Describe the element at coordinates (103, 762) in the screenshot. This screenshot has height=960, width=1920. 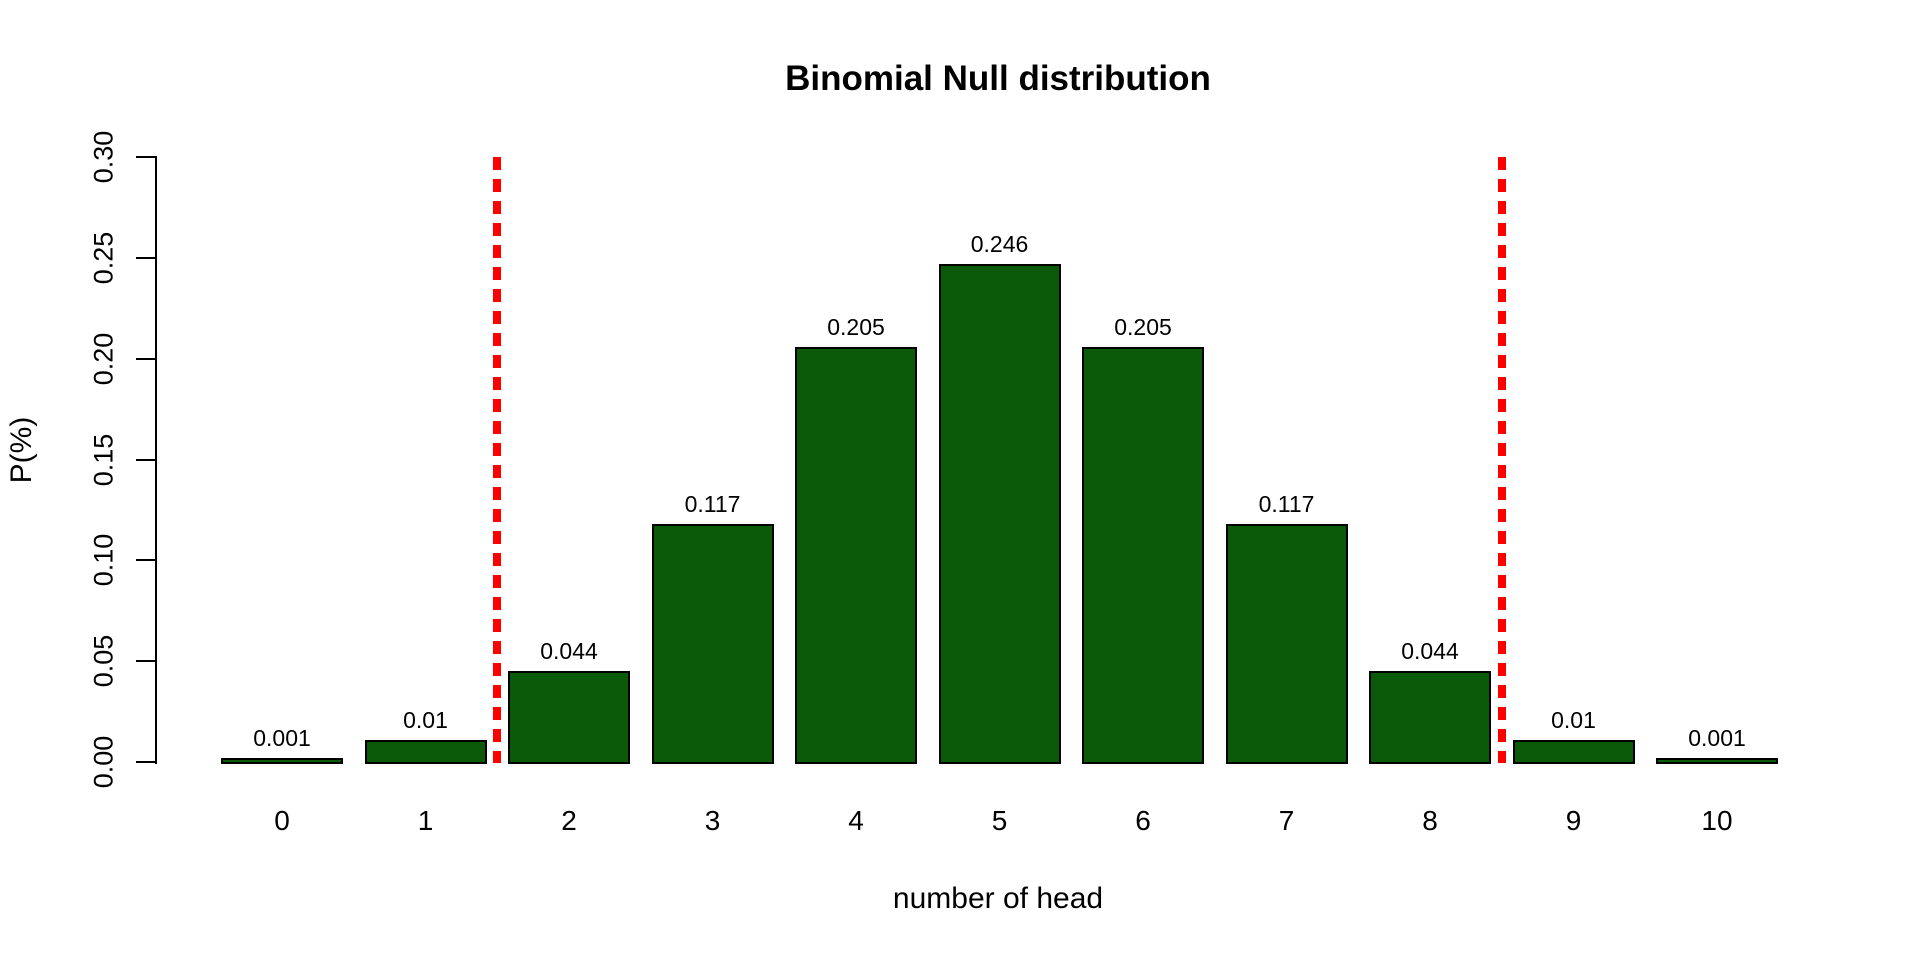
I see `y-tick-label-text: 0.00` at that location.